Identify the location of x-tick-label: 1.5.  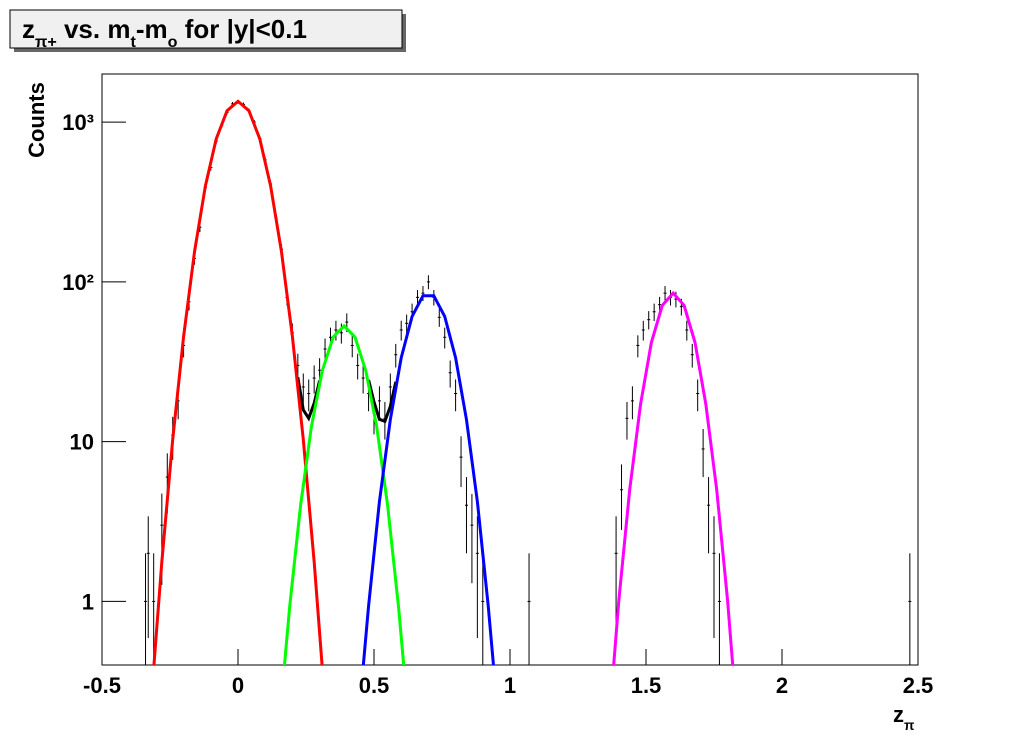
(646, 685).